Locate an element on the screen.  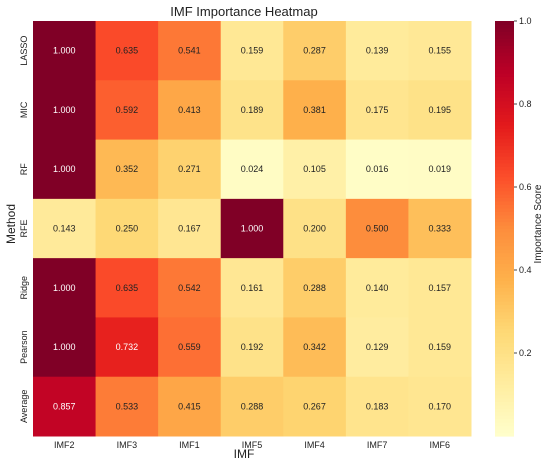
y-tick-label: Average is located at coordinates (24, 406).